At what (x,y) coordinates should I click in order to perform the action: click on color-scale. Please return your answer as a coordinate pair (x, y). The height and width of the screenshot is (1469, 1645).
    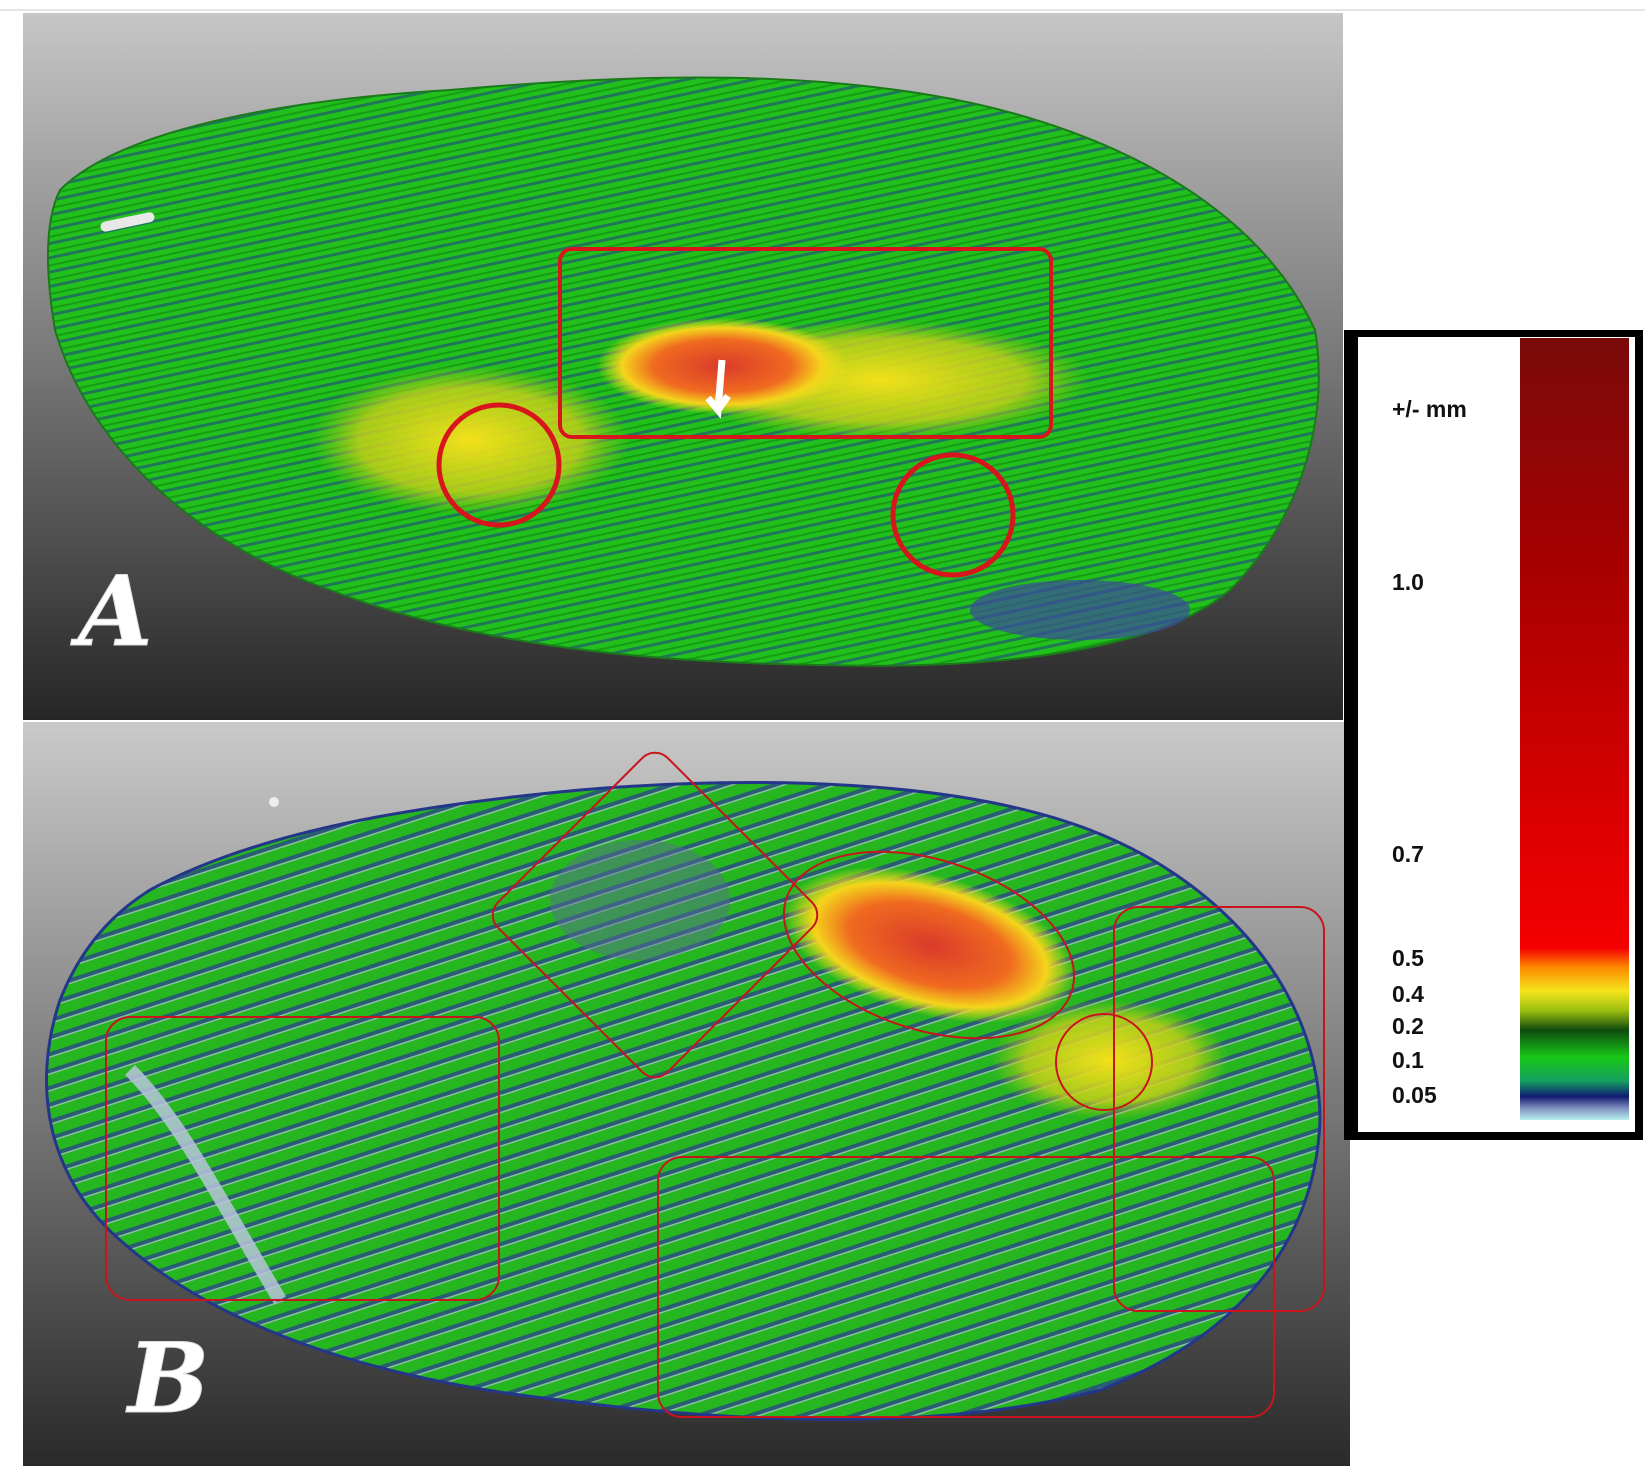
    Looking at the image, I should click on (1574, 729).